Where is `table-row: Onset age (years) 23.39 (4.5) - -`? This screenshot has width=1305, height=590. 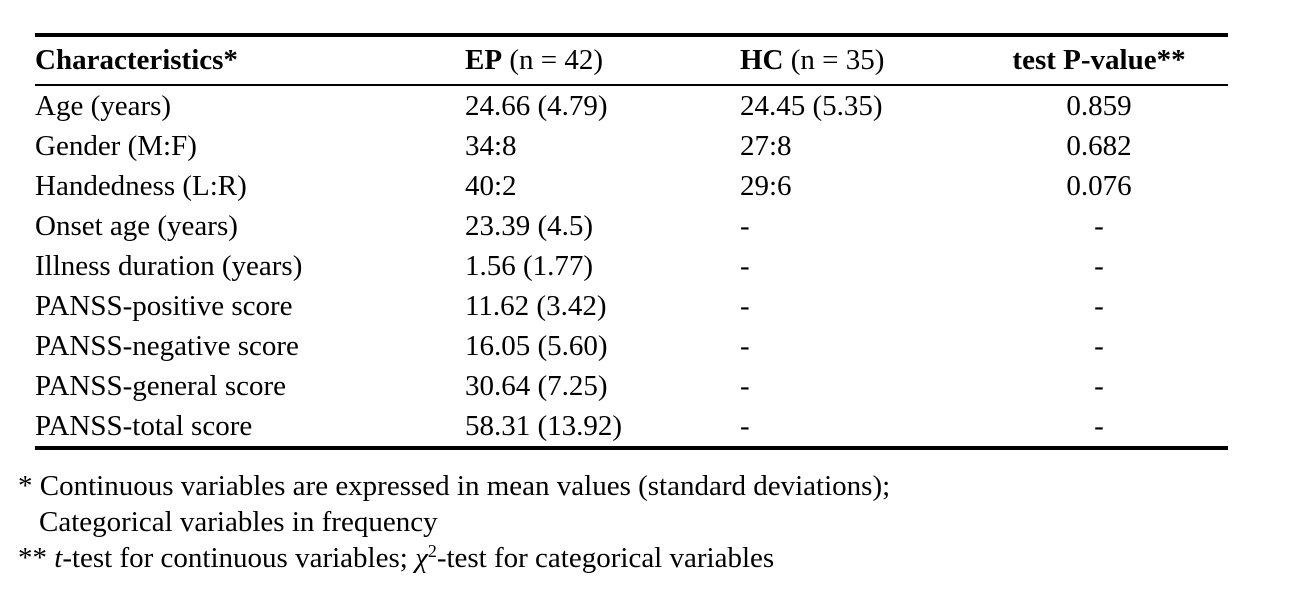
table-row: Onset age (years) 23.39 (4.5) - - is located at coordinates (631, 226).